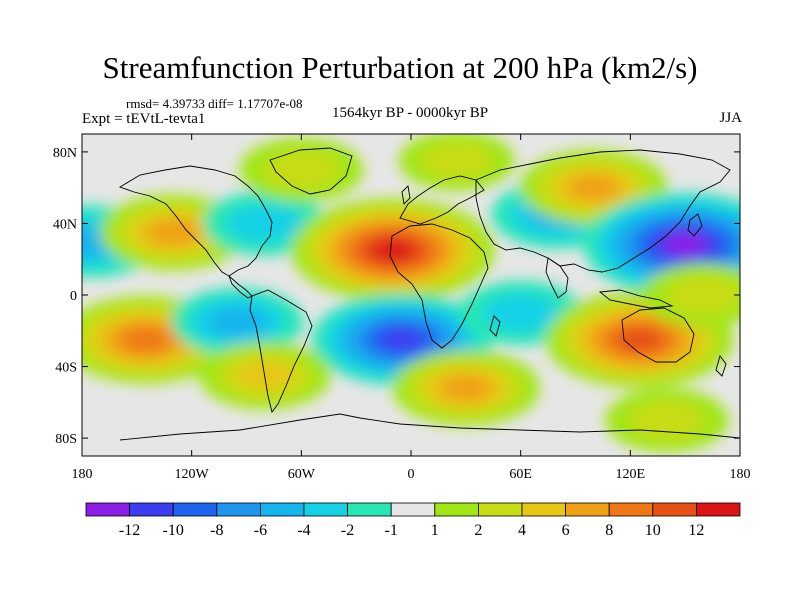  I want to click on colorbar-label-3: -6, so click(260, 530).